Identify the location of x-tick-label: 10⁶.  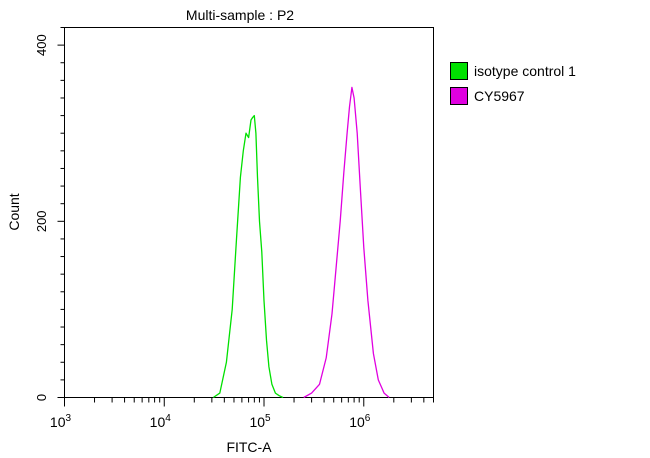
(360, 421).